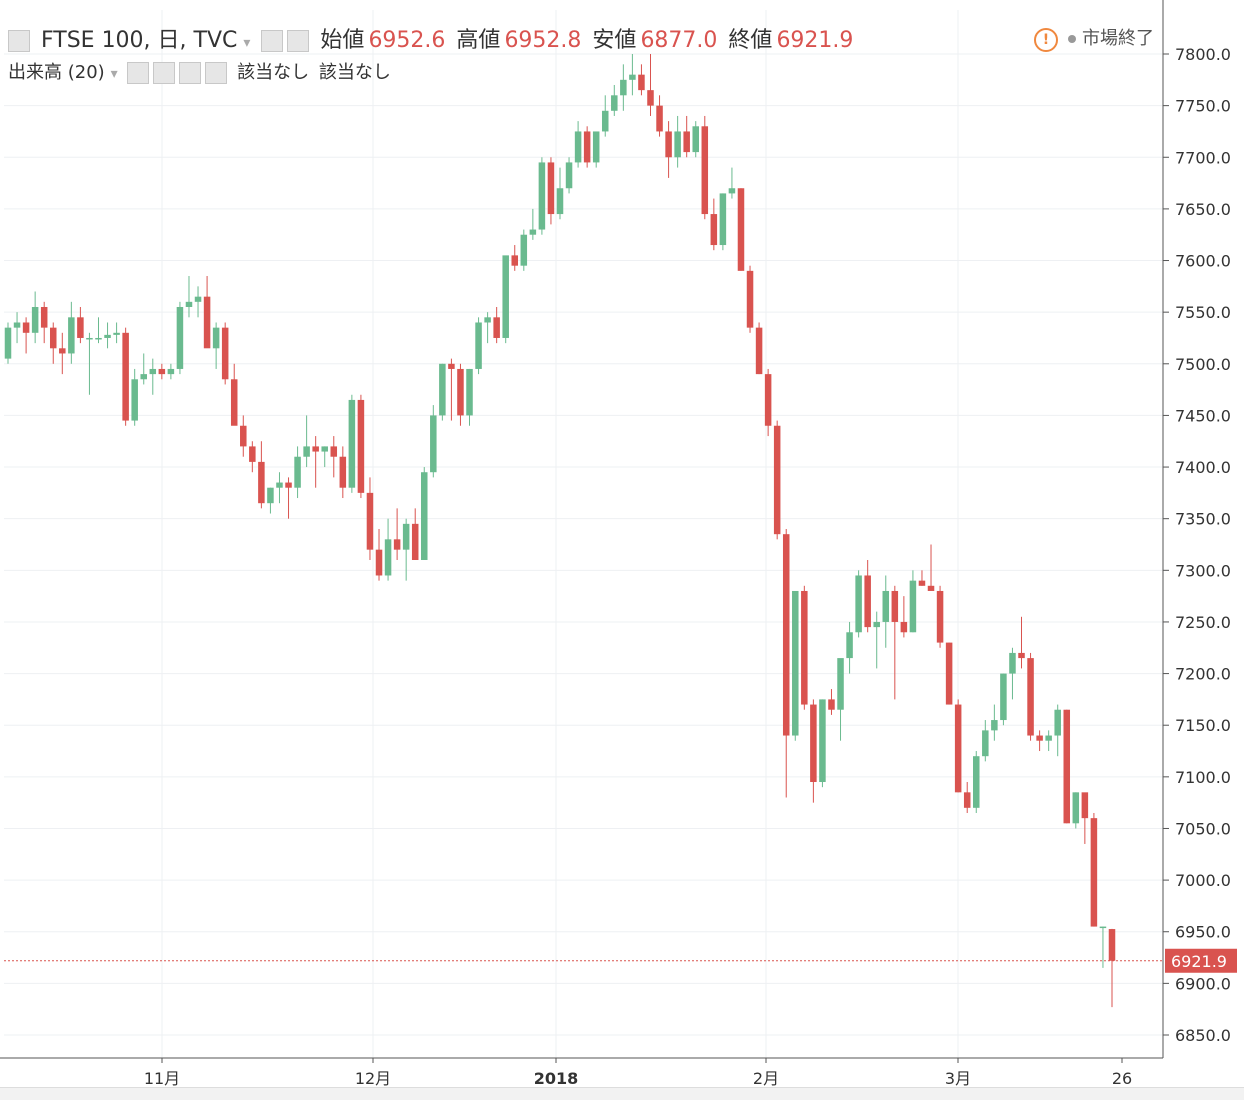 This screenshot has height=1100, width=1244. I want to click on y-tick-label: 7800.0, so click(1203, 54).